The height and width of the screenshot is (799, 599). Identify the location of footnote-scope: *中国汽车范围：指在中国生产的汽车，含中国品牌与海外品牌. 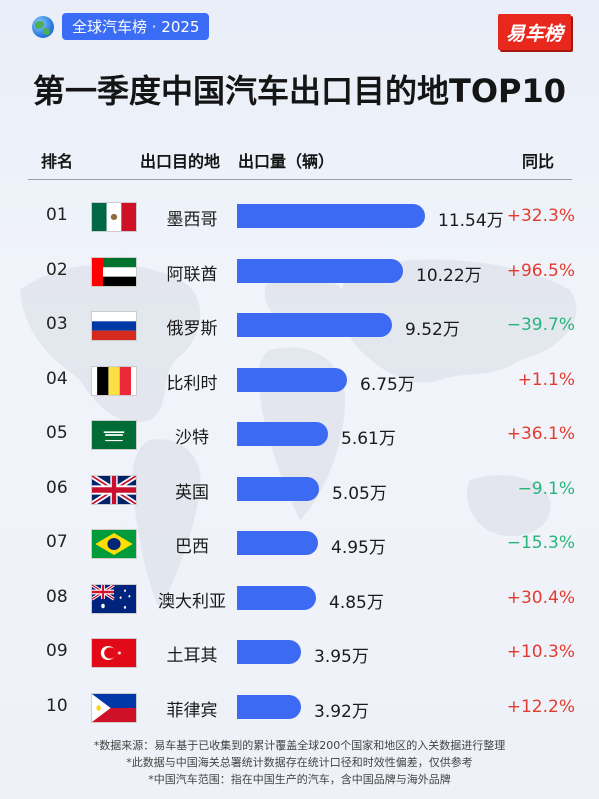
(299, 779).